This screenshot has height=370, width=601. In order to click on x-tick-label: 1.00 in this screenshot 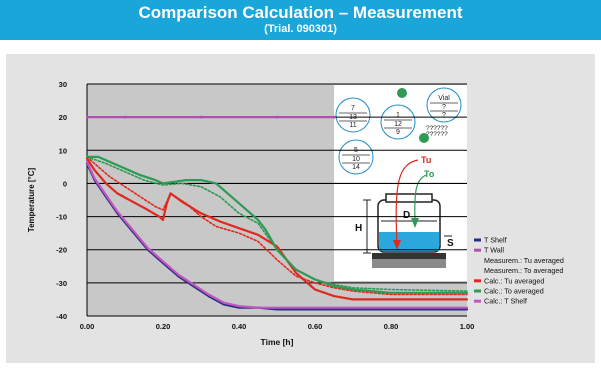, I will do `click(467, 326)`.